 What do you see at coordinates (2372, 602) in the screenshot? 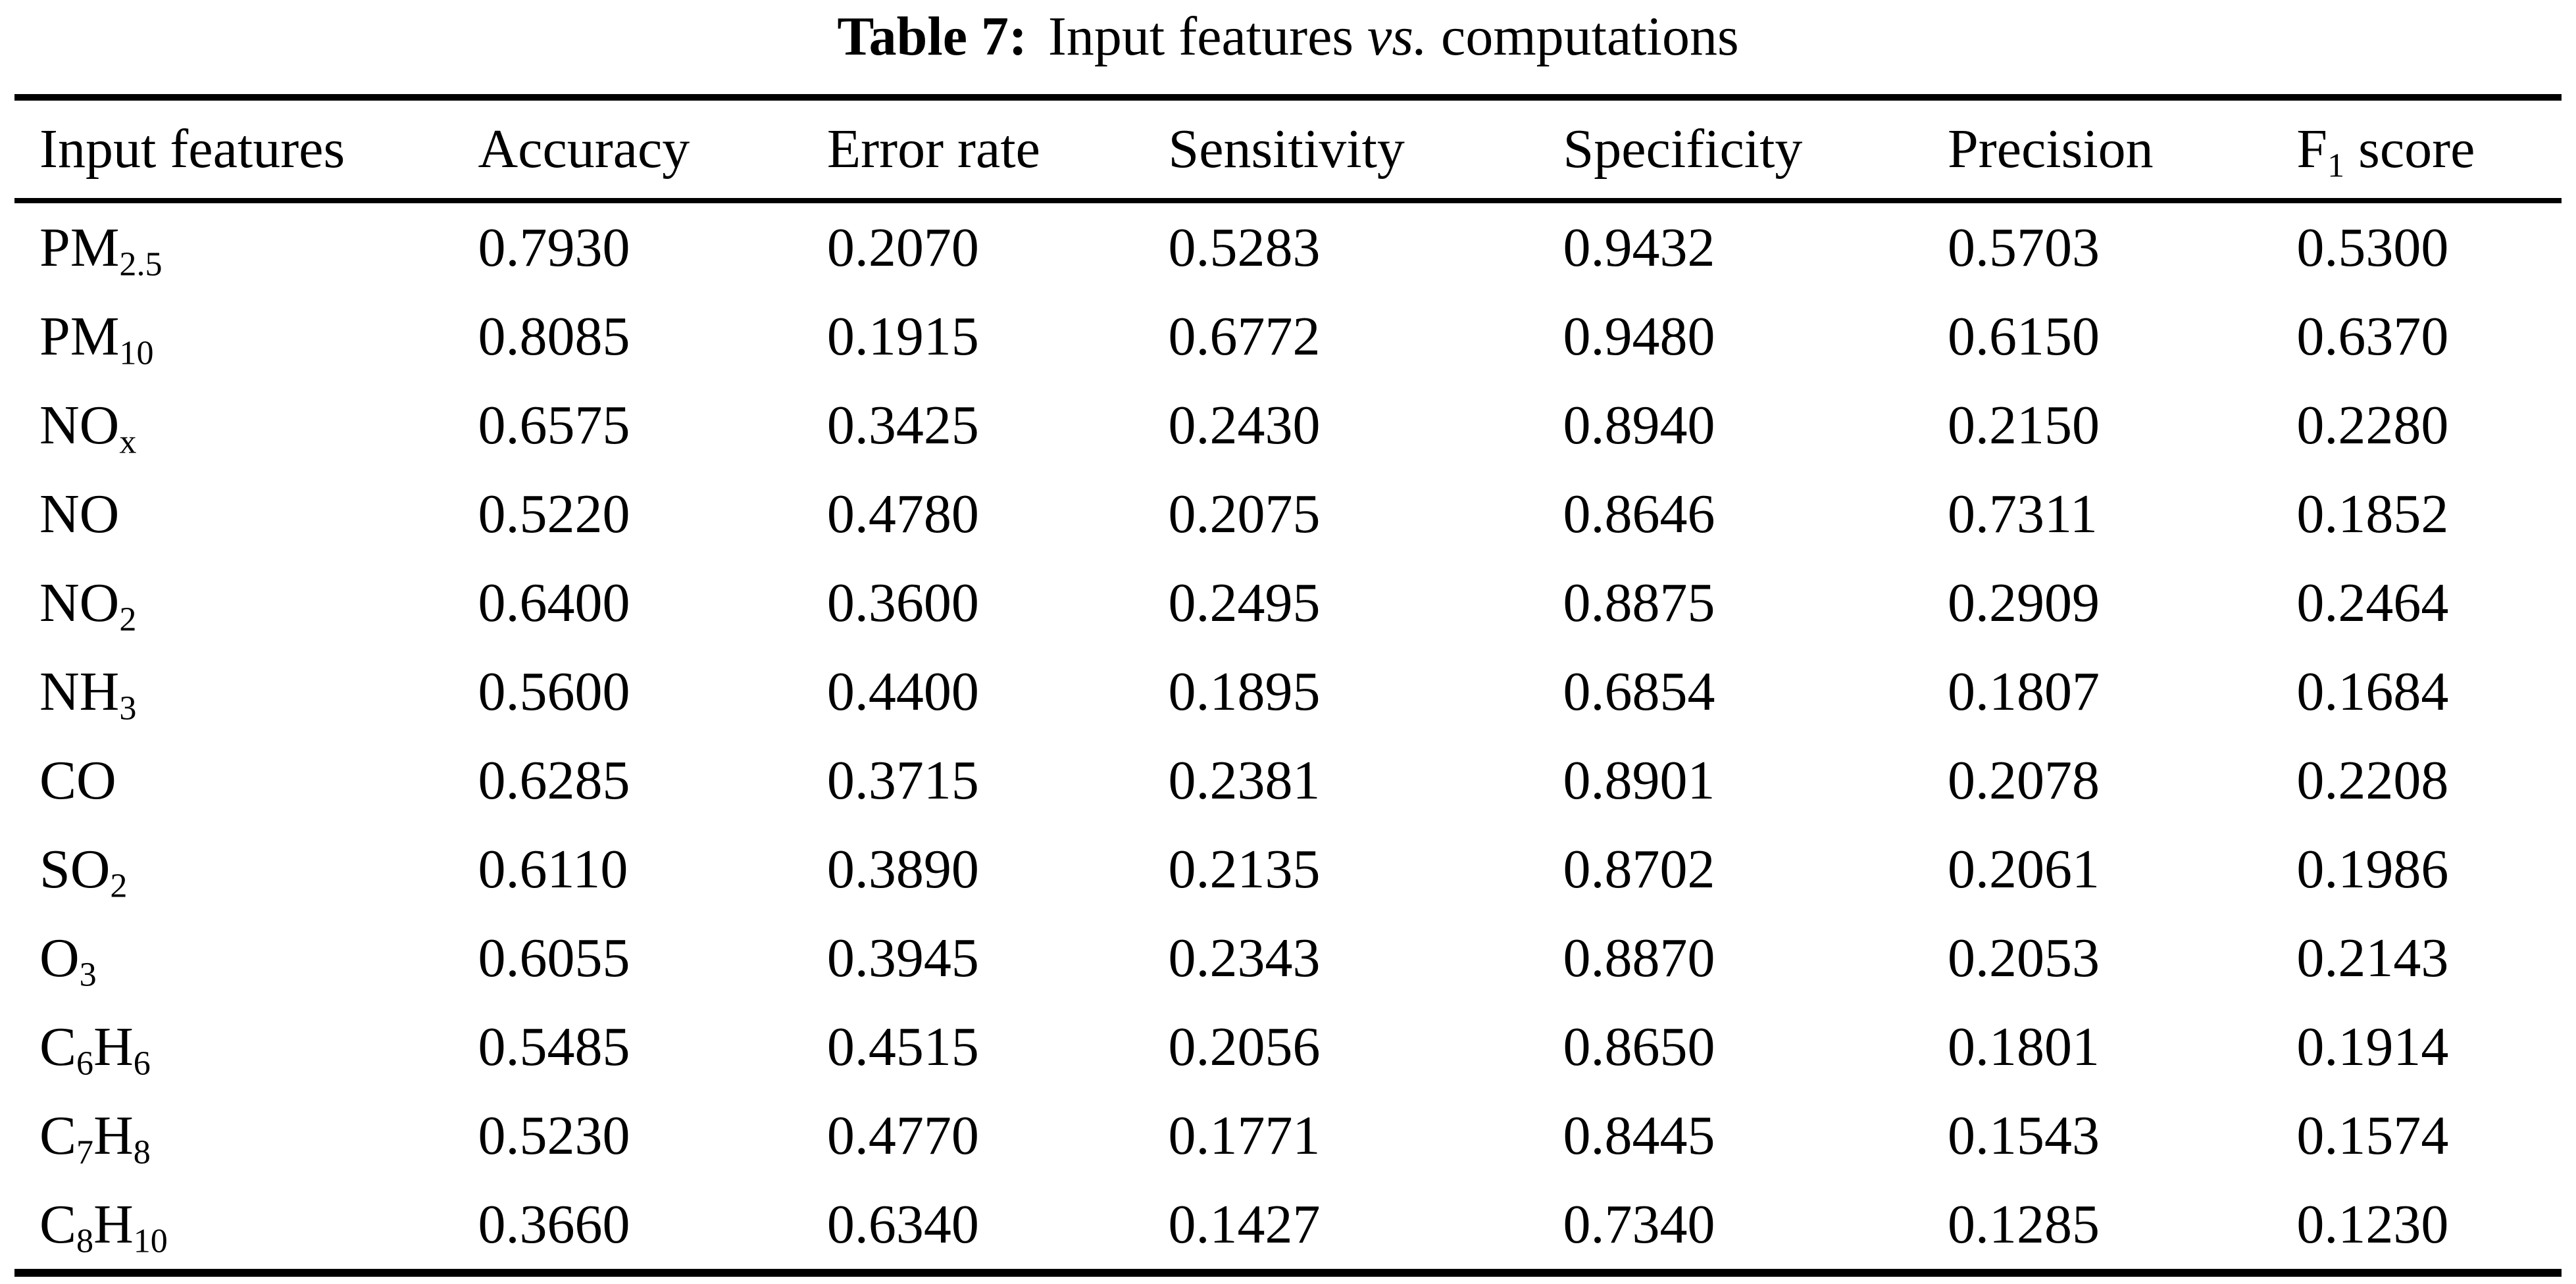
I see `value-cell-no2-f1-score: 0.2464` at bounding box center [2372, 602].